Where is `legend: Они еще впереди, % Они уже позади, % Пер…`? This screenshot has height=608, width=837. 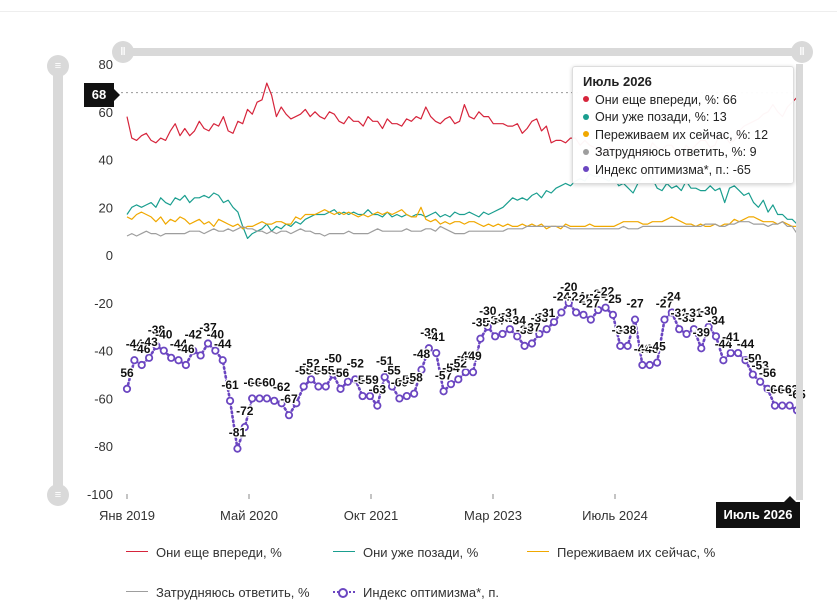 legend: Они еще впереди, % Они уже позади, % Пер… is located at coordinates (418, 574).